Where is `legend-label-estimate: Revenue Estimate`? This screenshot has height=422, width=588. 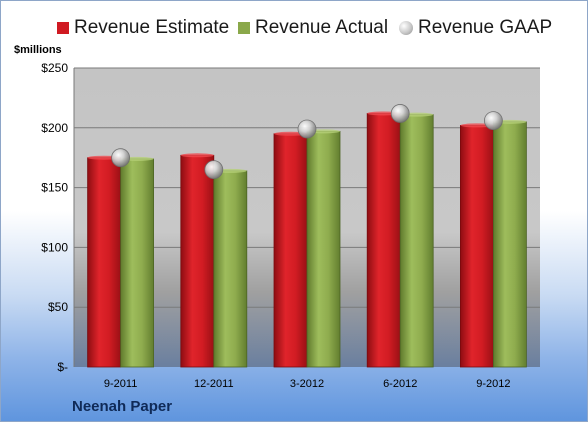
legend-label-estimate: Revenue Estimate is located at coordinates (152, 27).